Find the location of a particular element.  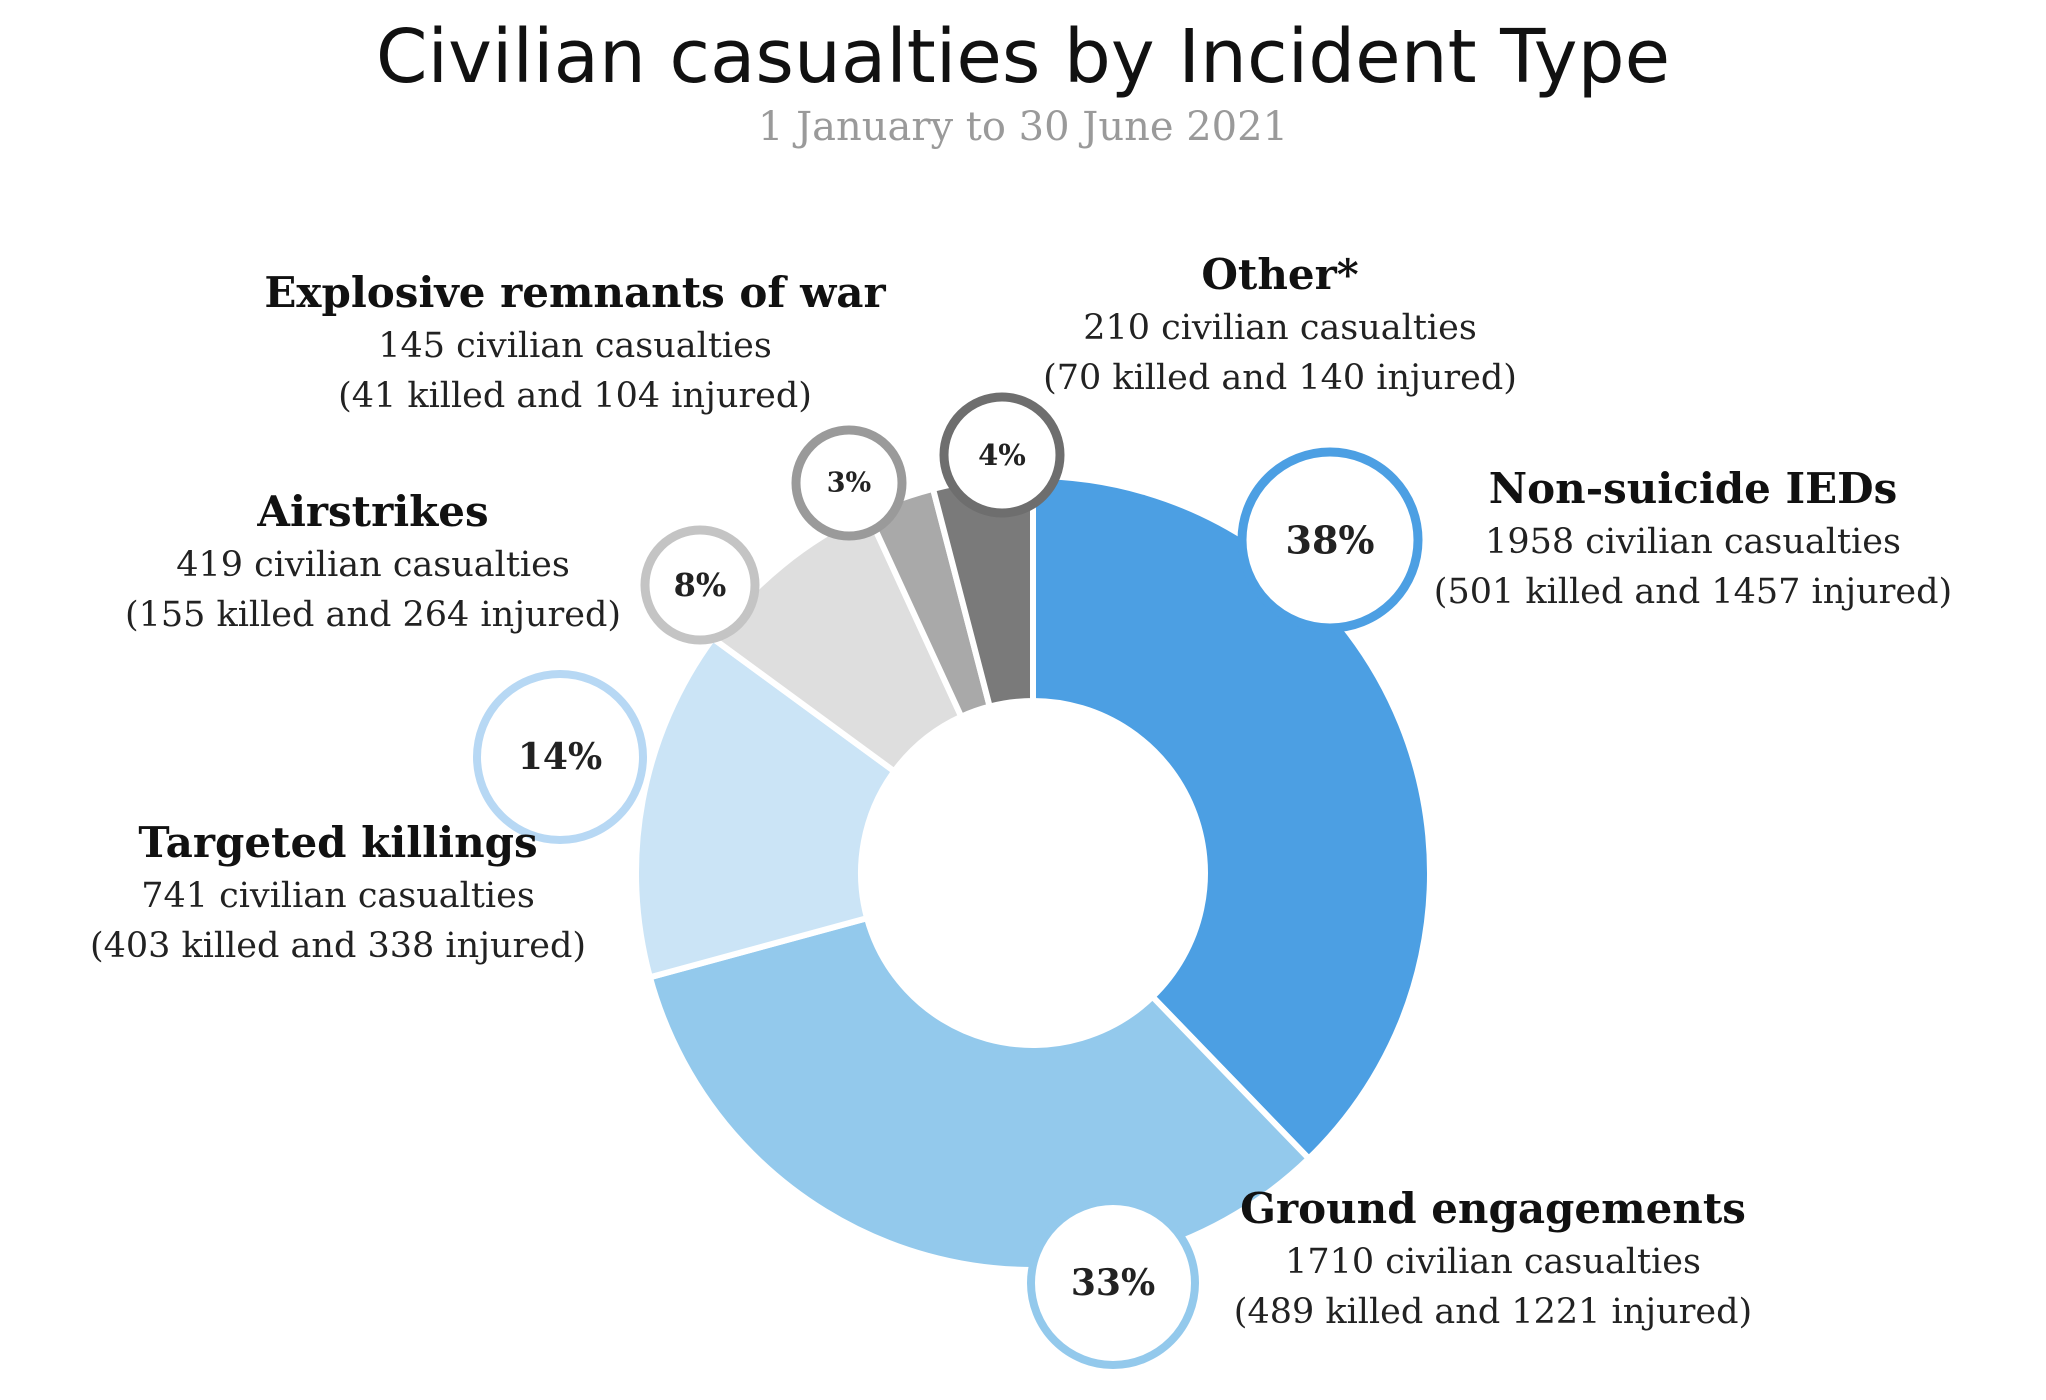

killed-injured-detail: (403 killed and 338 injured) is located at coordinates (338, 946).